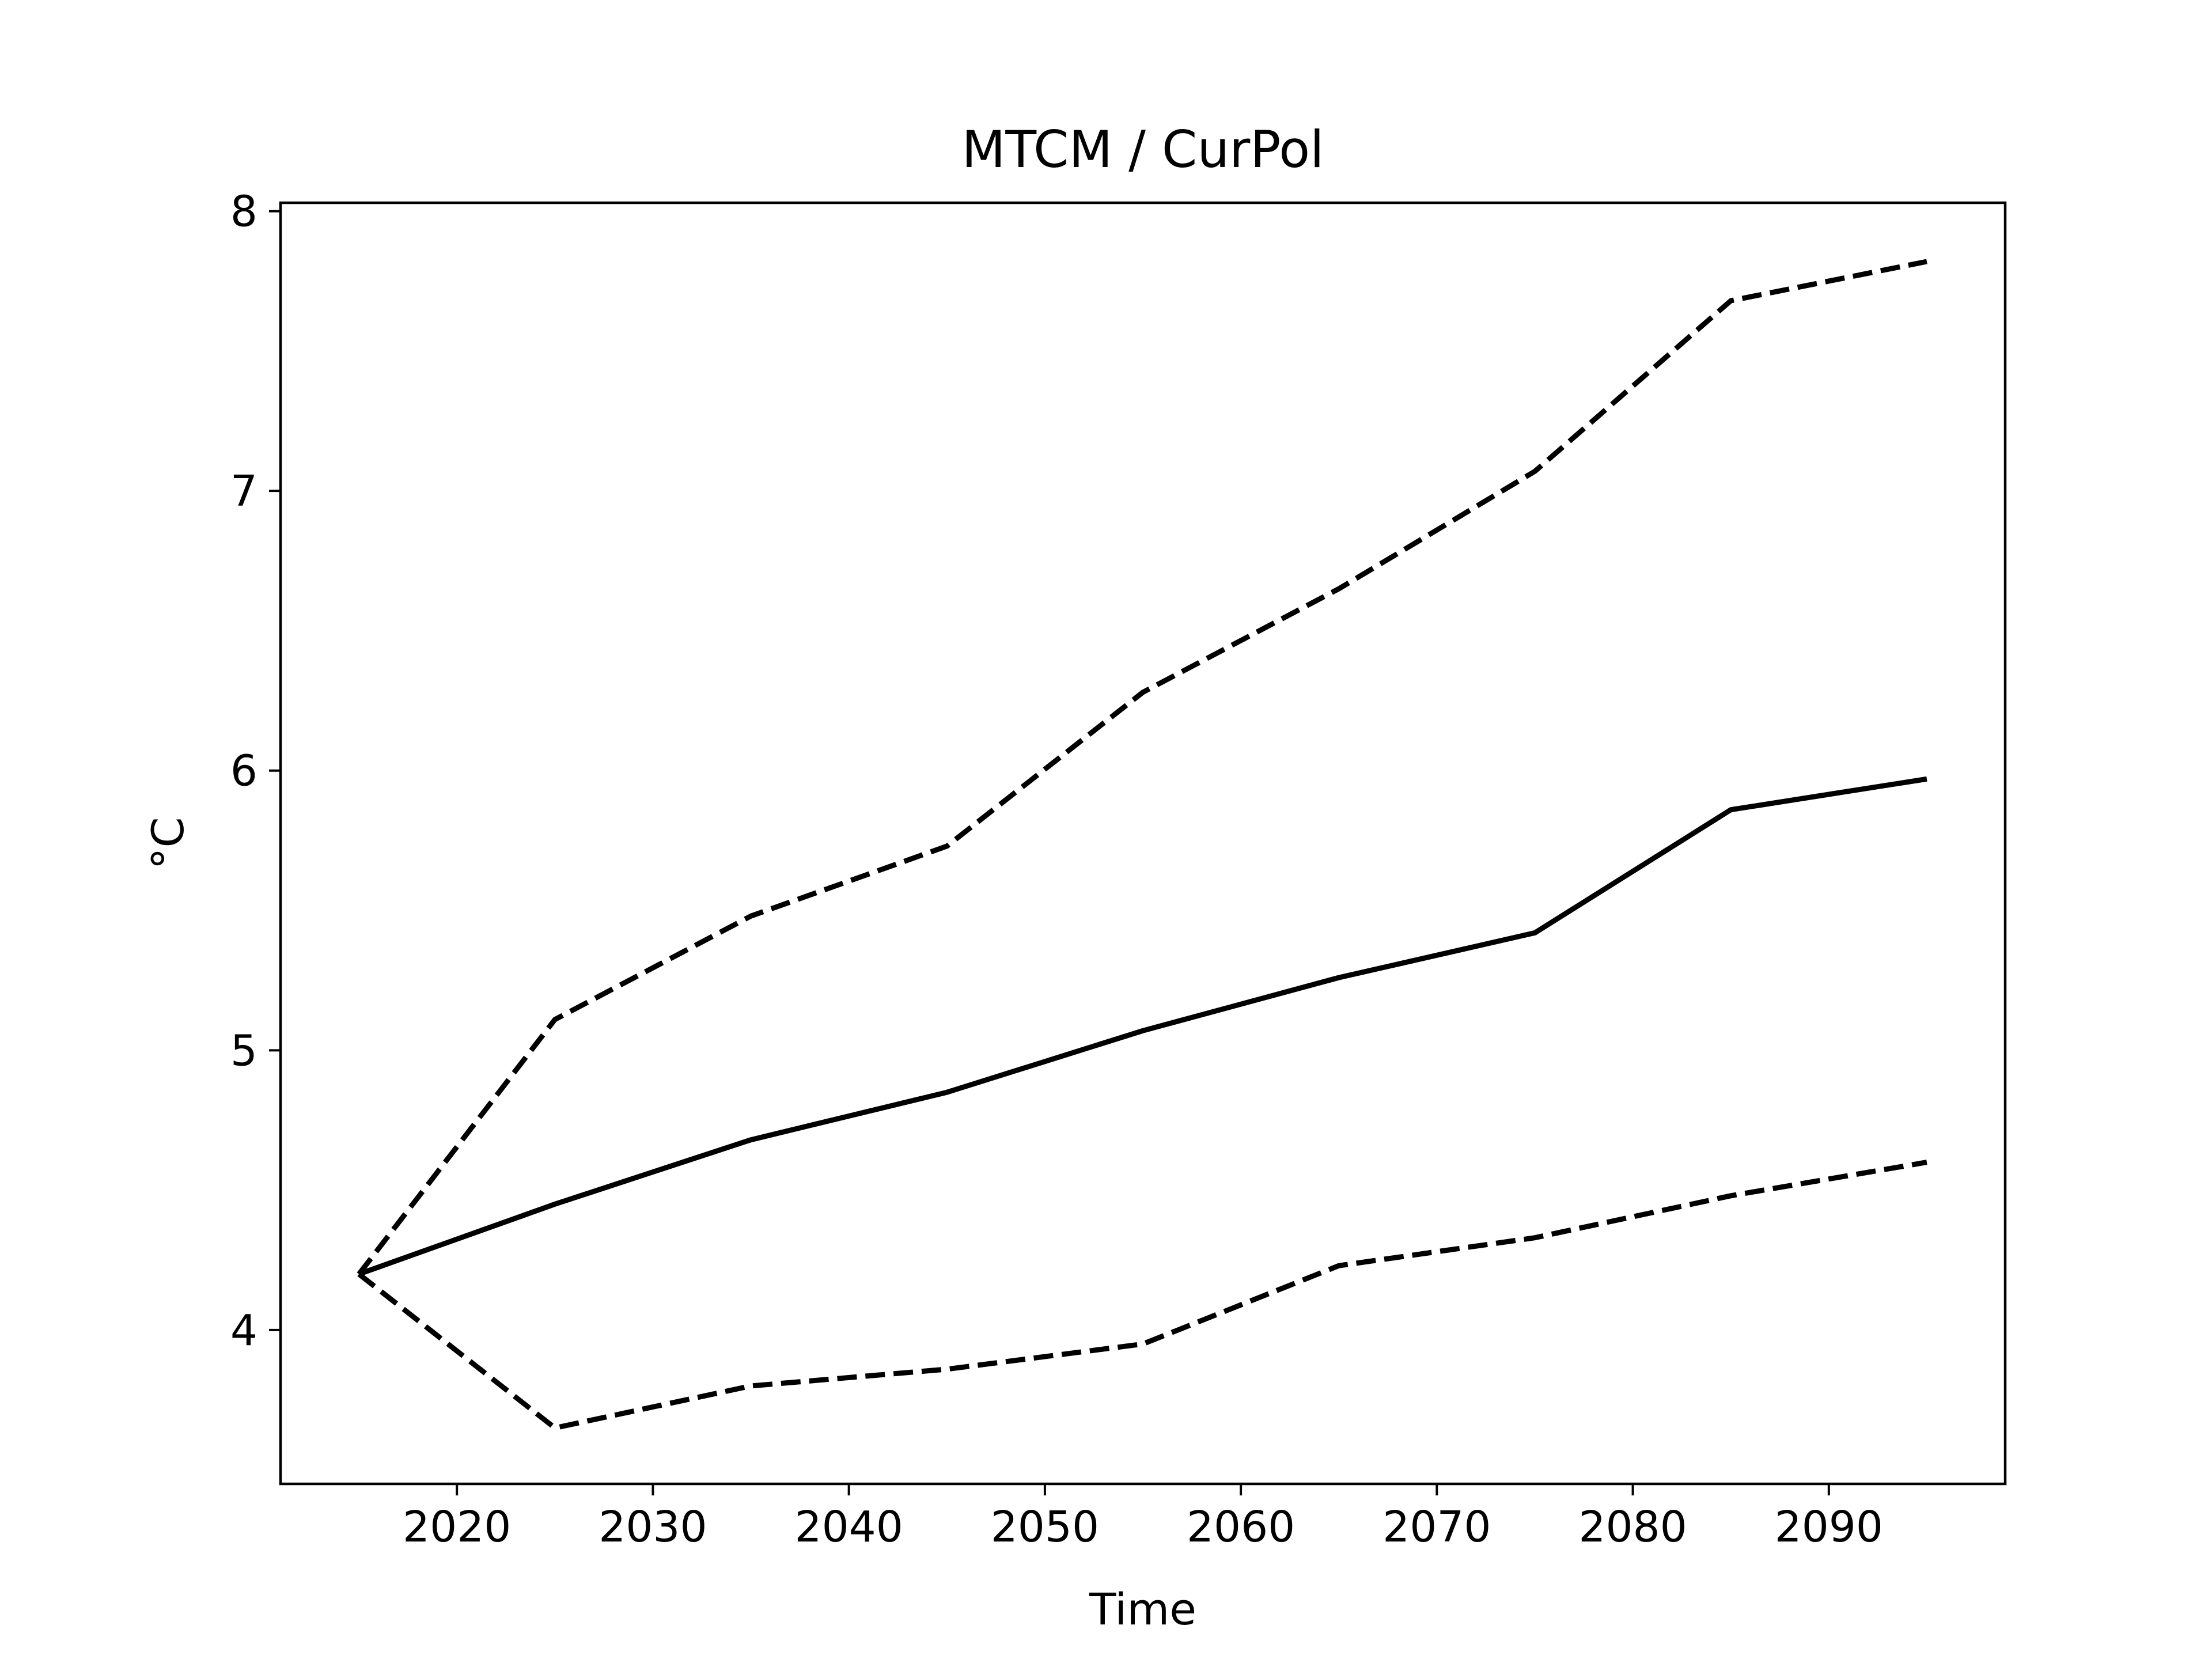 This screenshot has width=2212, height=1659. What do you see at coordinates (457, 1527) in the screenshot?
I see `x-tick-label: 2020` at bounding box center [457, 1527].